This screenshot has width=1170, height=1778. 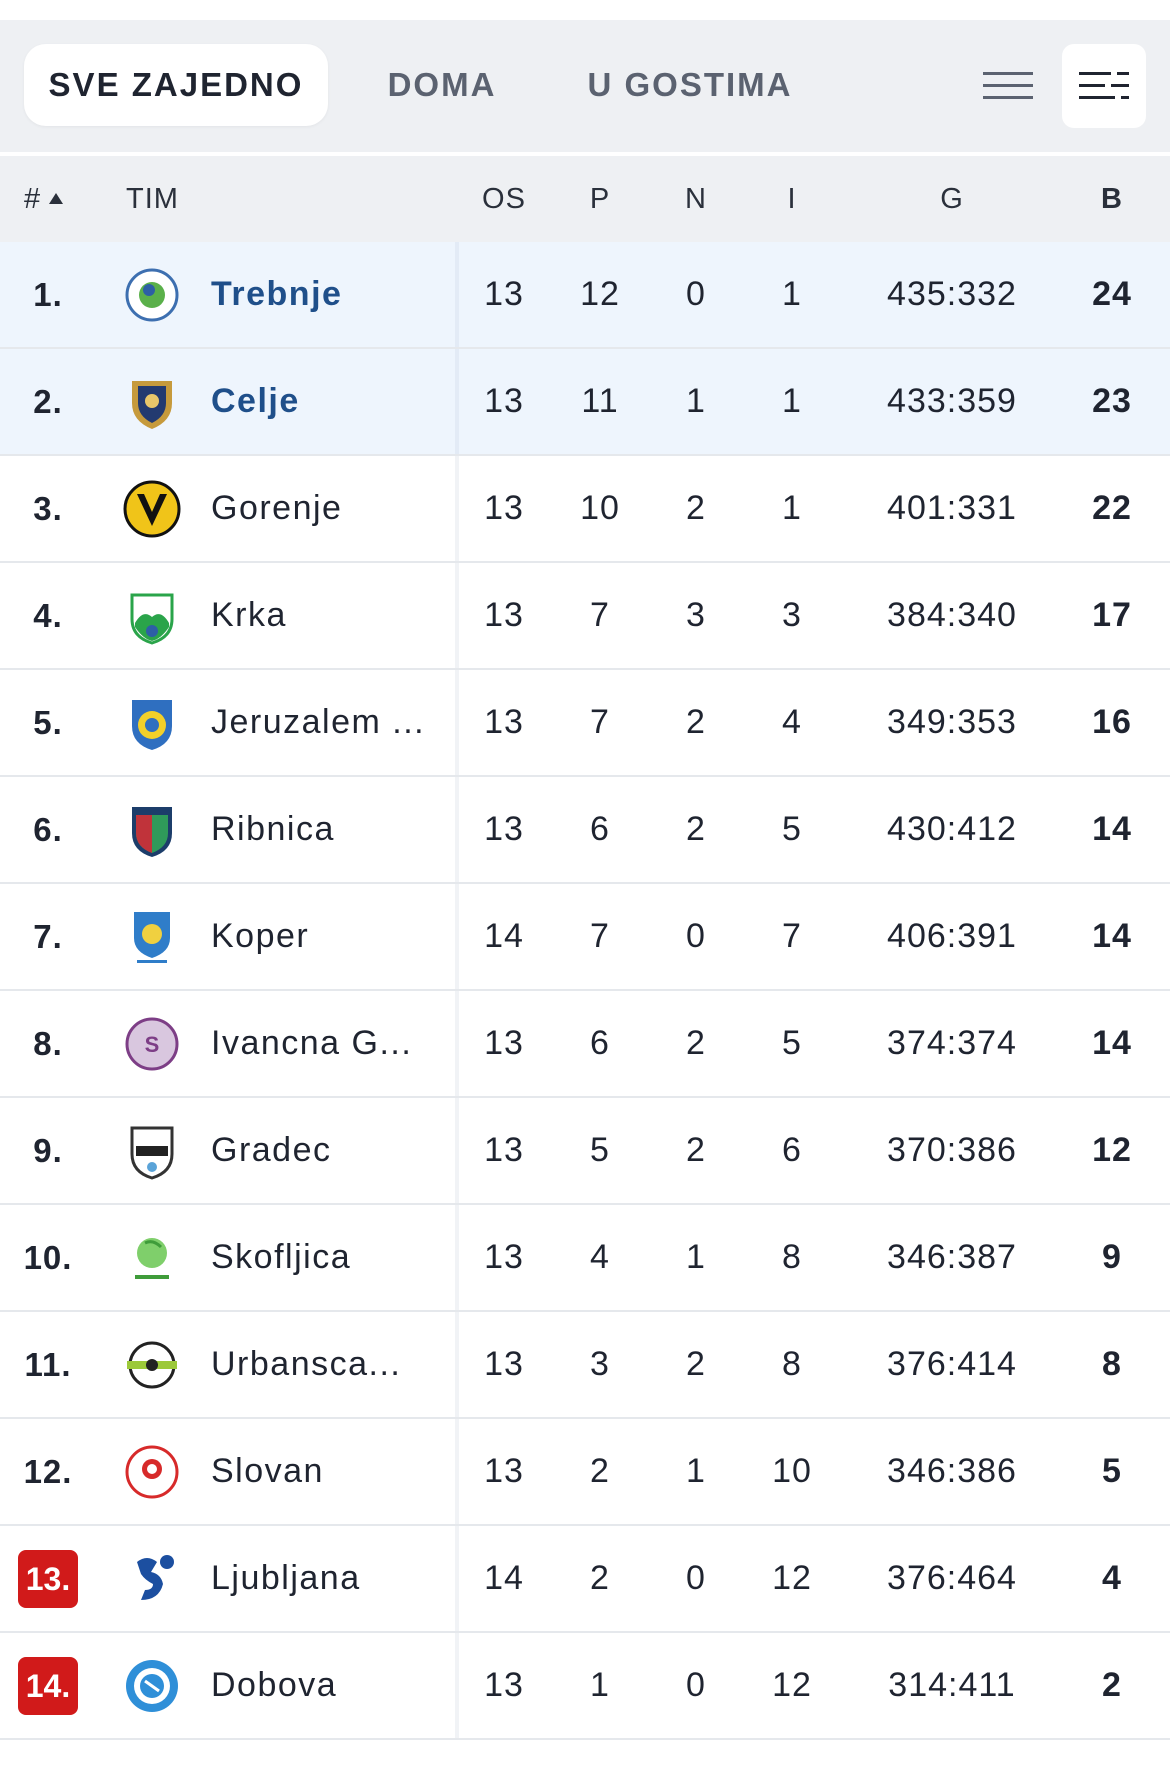 I want to click on col-points-header: B, so click(x=1112, y=199).